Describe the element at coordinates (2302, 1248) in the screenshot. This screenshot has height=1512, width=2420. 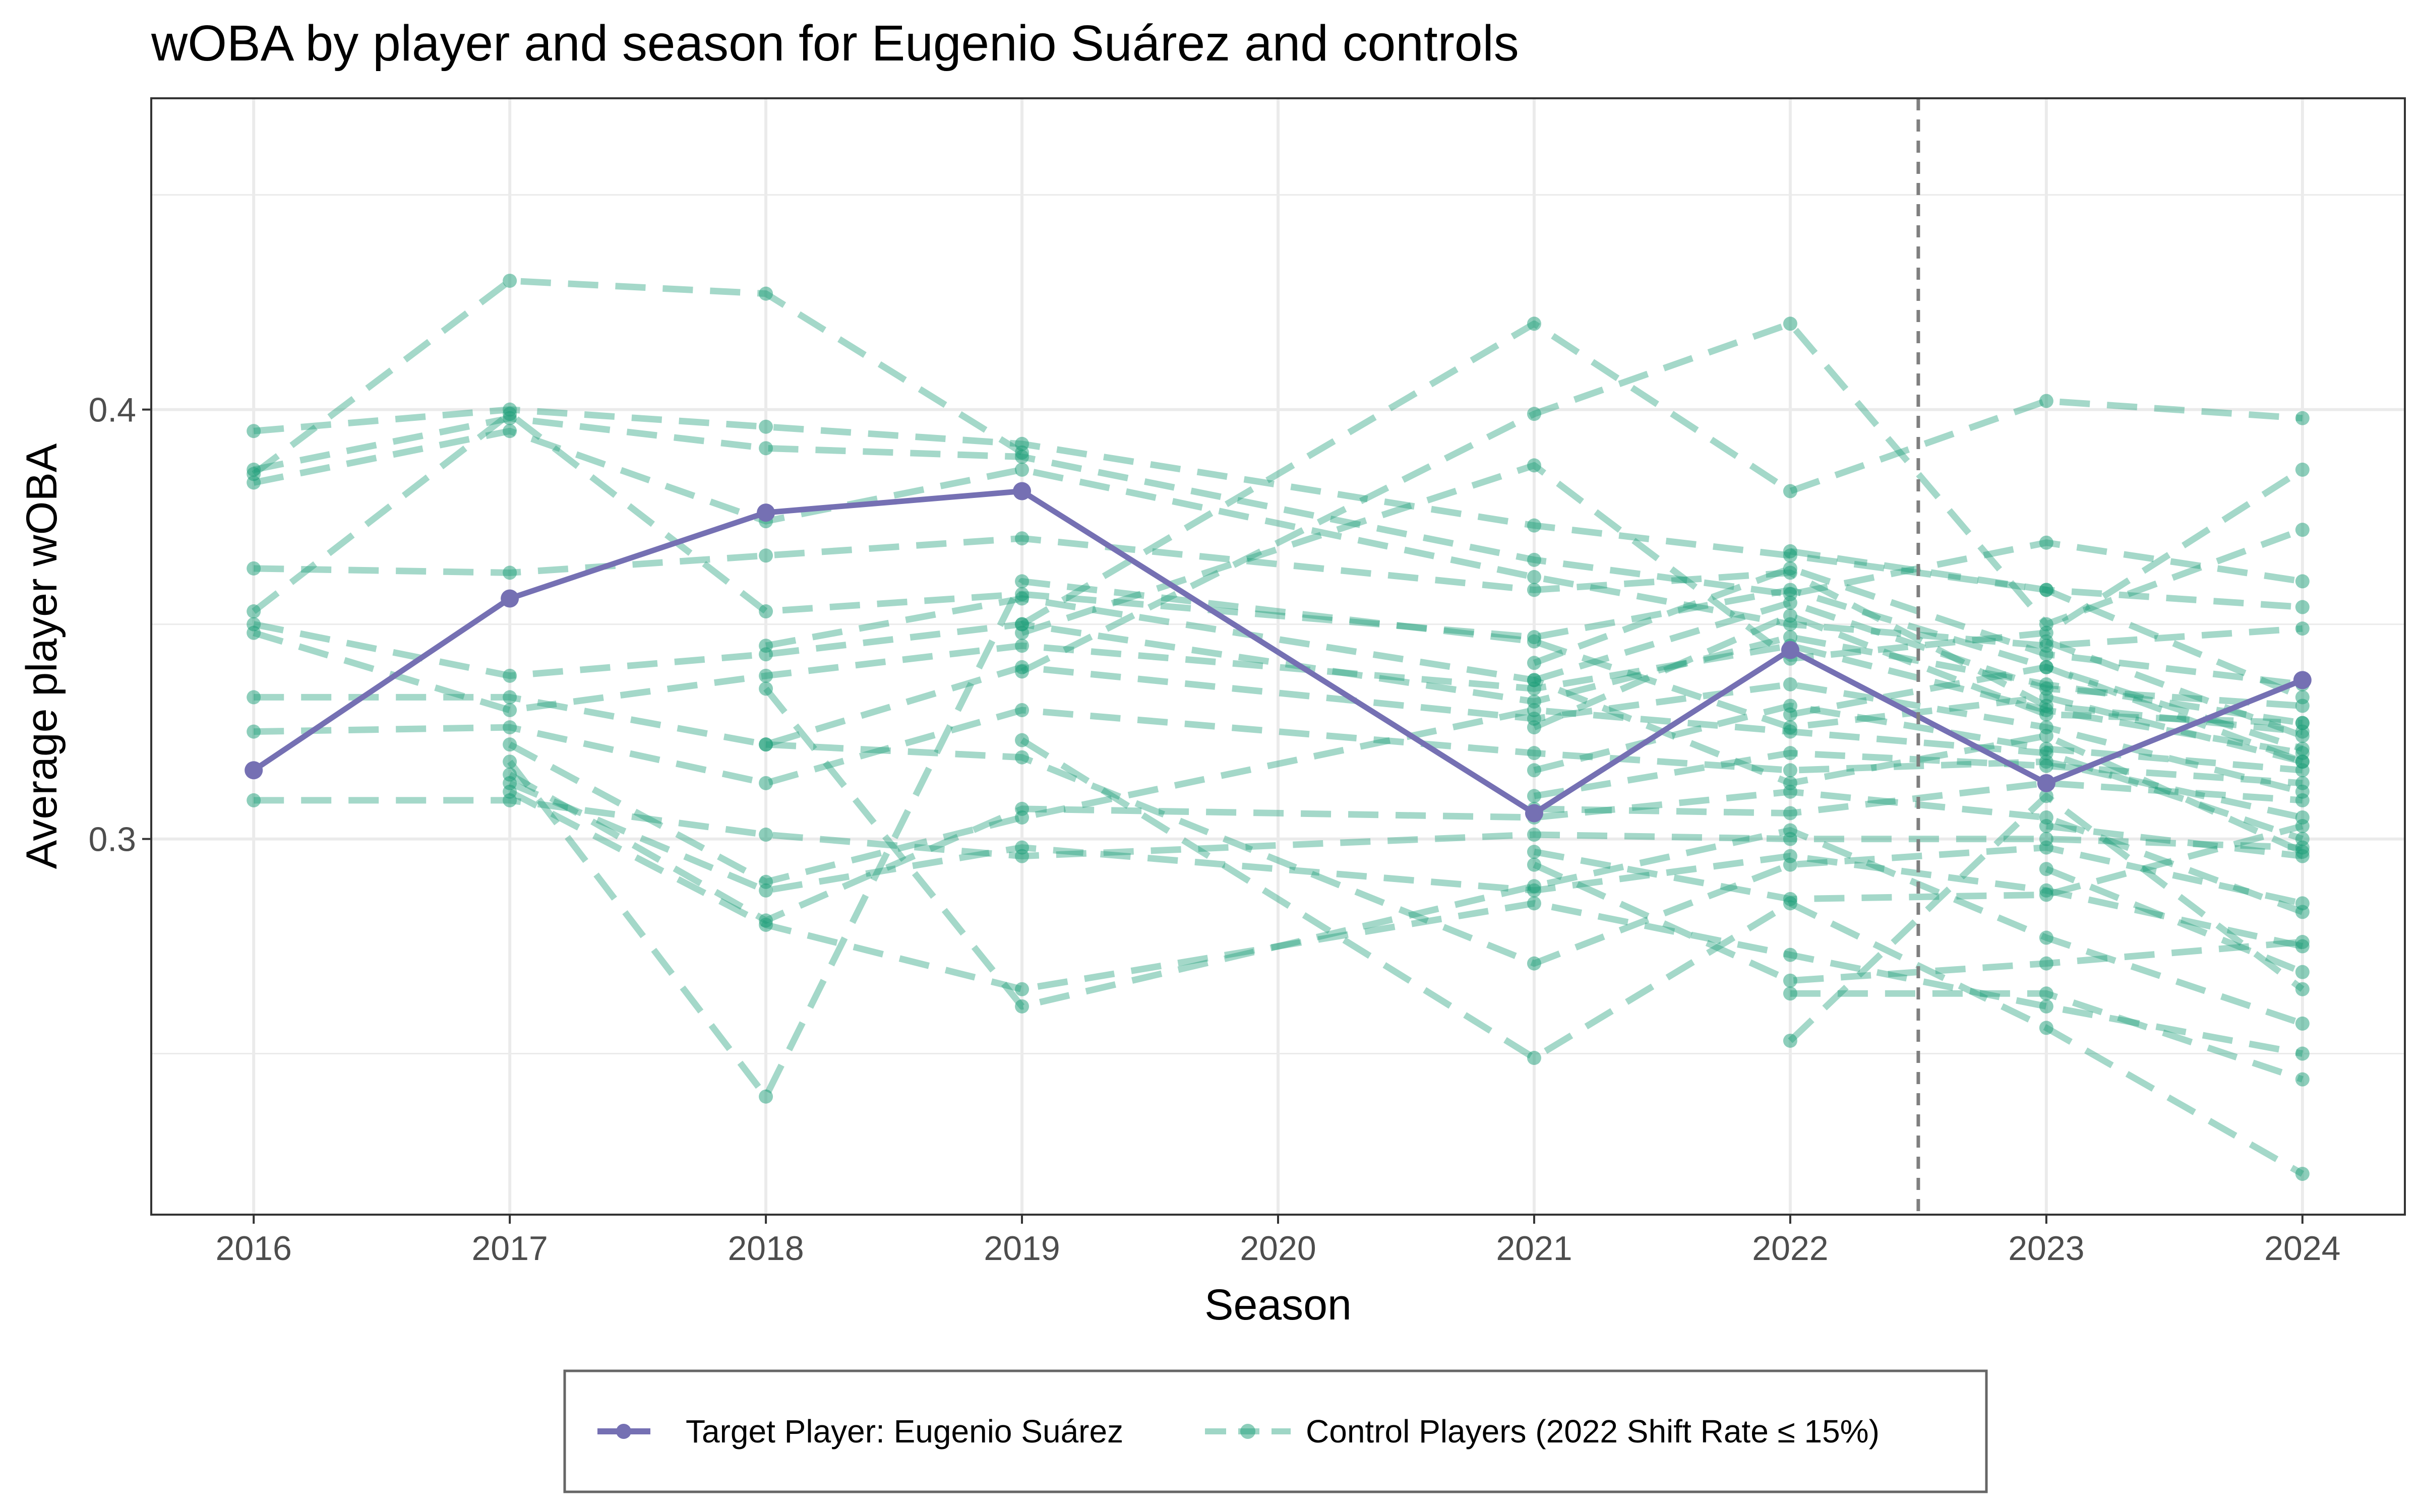
I see `x-tick-label: 2024` at that location.